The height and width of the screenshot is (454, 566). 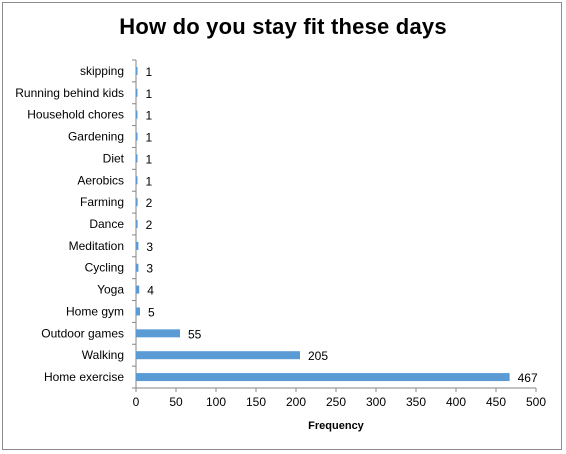 I want to click on x-tick-label: 350, so click(x=416, y=402).